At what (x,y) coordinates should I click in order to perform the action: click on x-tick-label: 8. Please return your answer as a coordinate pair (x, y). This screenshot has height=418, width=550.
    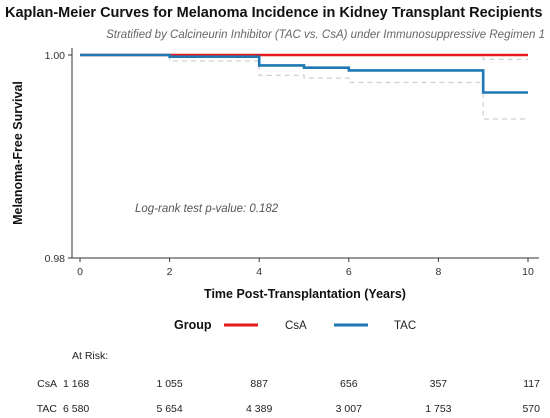
    Looking at the image, I should click on (438, 272).